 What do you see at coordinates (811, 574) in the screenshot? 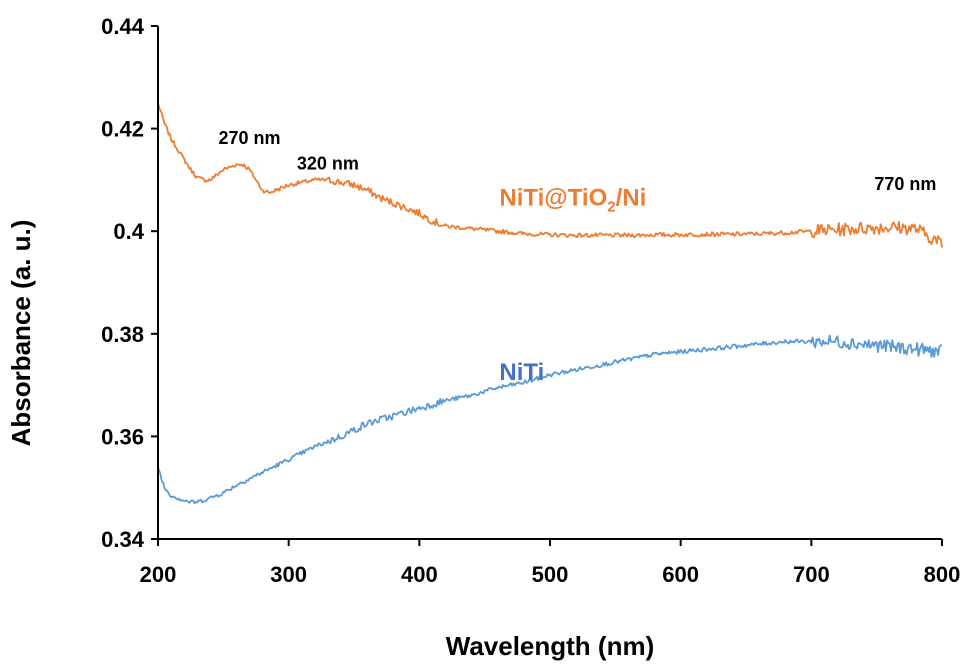
I see `x-tick-label: 700` at bounding box center [811, 574].